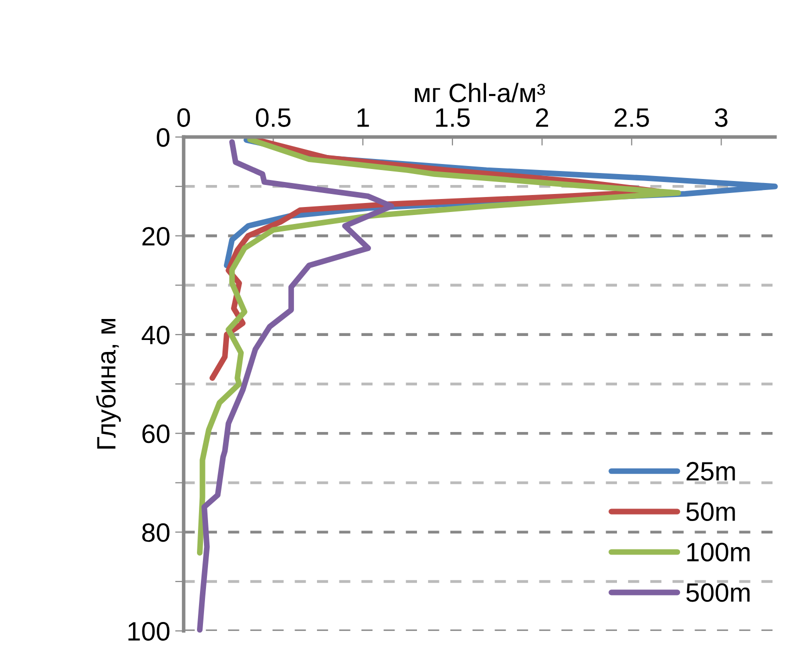 Image resolution: width=809 pixels, height=662 pixels. What do you see at coordinates (453, 117) in the screenshot?
I see `x-tick-label: 1.5` at bounding box center [453, 117].